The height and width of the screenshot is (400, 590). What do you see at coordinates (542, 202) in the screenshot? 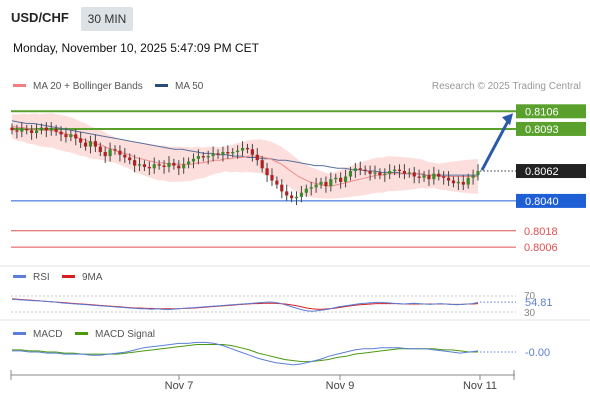
I see `level-label-0.8040: 0.8040` at bounding box center [542, 202].